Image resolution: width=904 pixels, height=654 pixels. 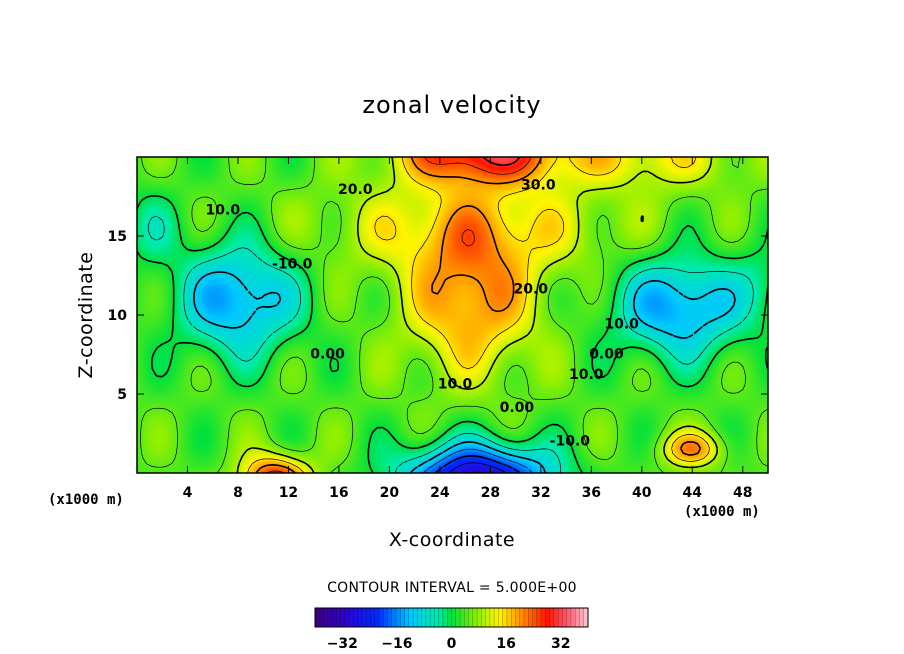 What do you see at coordinates (338, 493) in the screenshot?
I see `x-tick-label: 16` at bounding box center [338, 493].